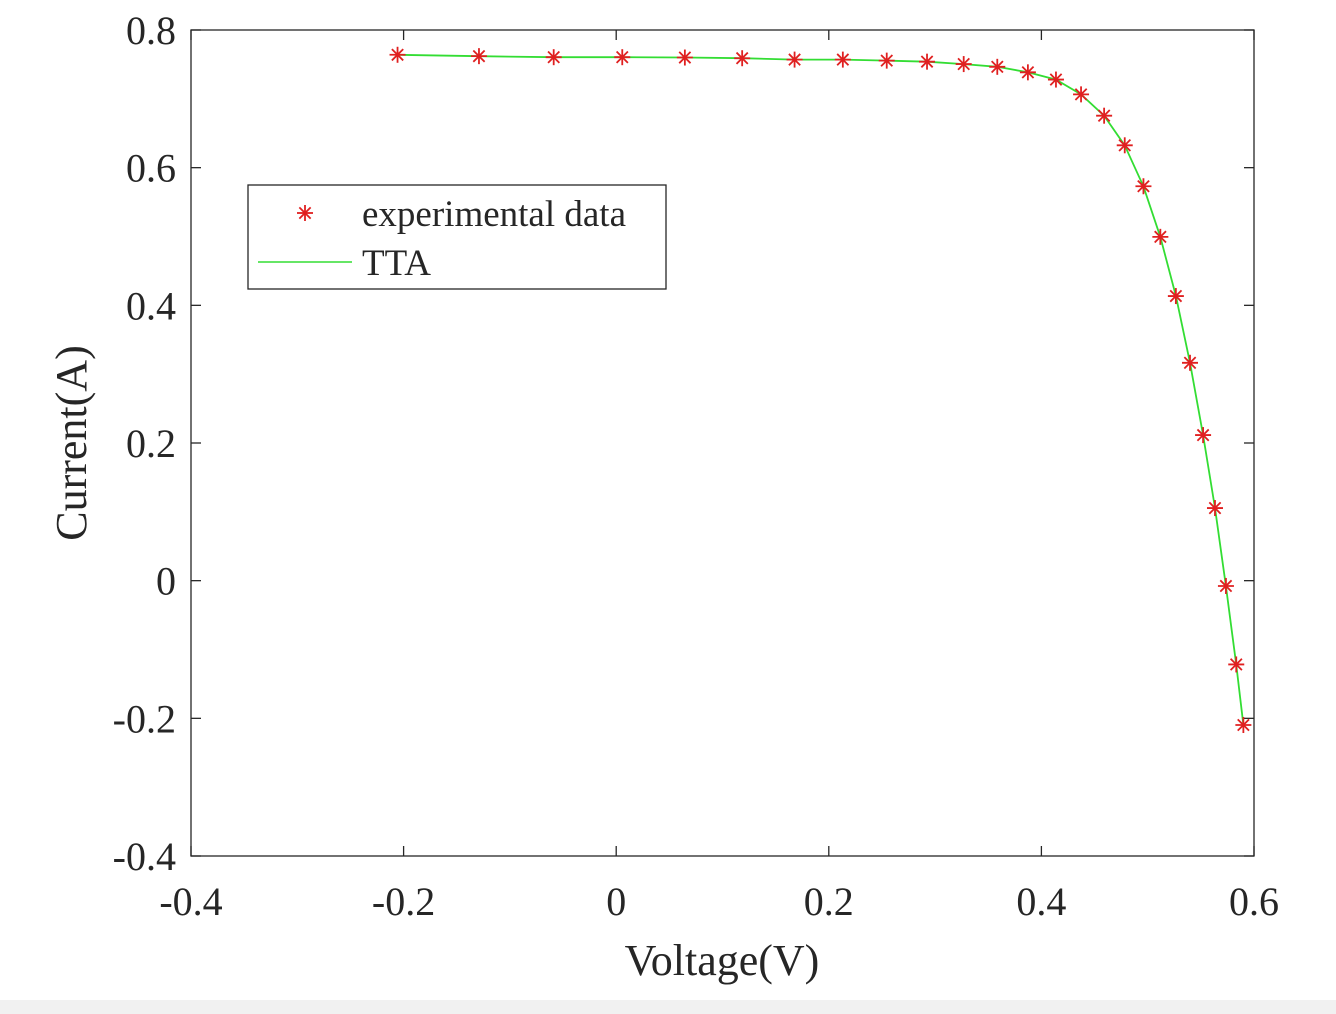 The height and width of the screenshot is (1014, 1336). What do you see at coordinates (144, 856) in the screenshot?
I see `y-tick-label-0: -0.4` at bounding box center [144, 856].